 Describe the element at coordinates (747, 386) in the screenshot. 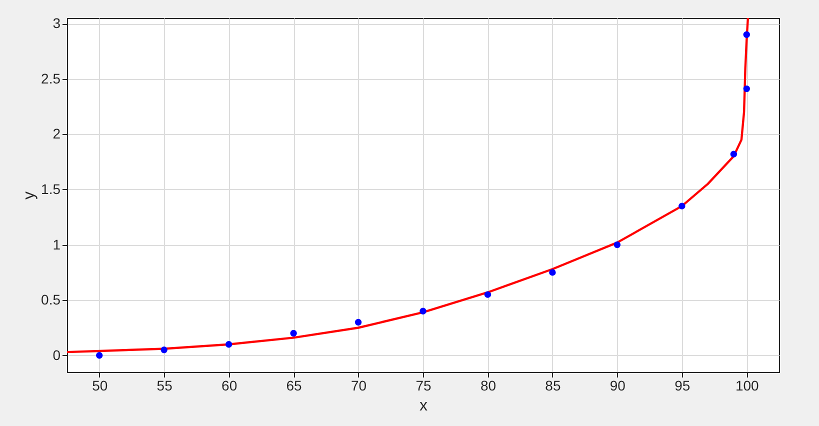

I see `x-tick-label: 100` at that location.